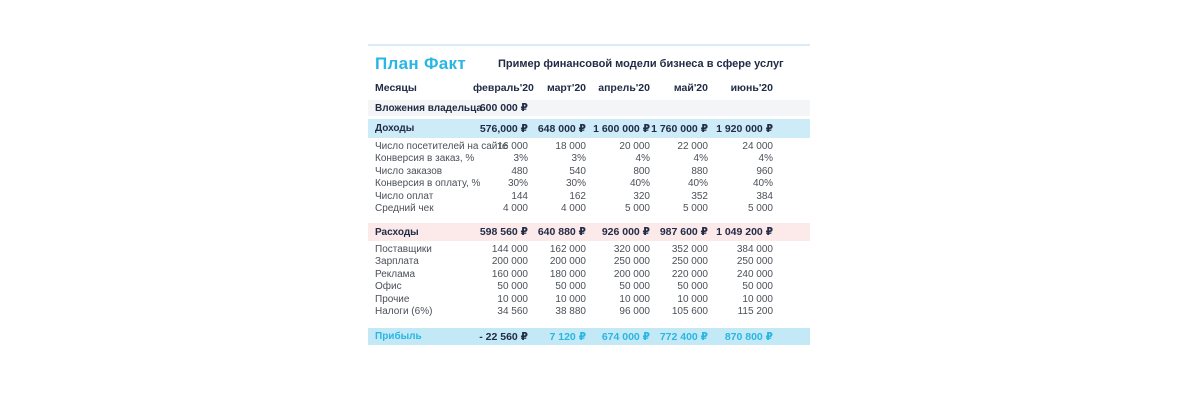 Image resolution: width=1200 pixels, height=404 pixels. Describe the element at coordinates (397, 232) in the screenshot. I see `row-label: Расходы` at that location.